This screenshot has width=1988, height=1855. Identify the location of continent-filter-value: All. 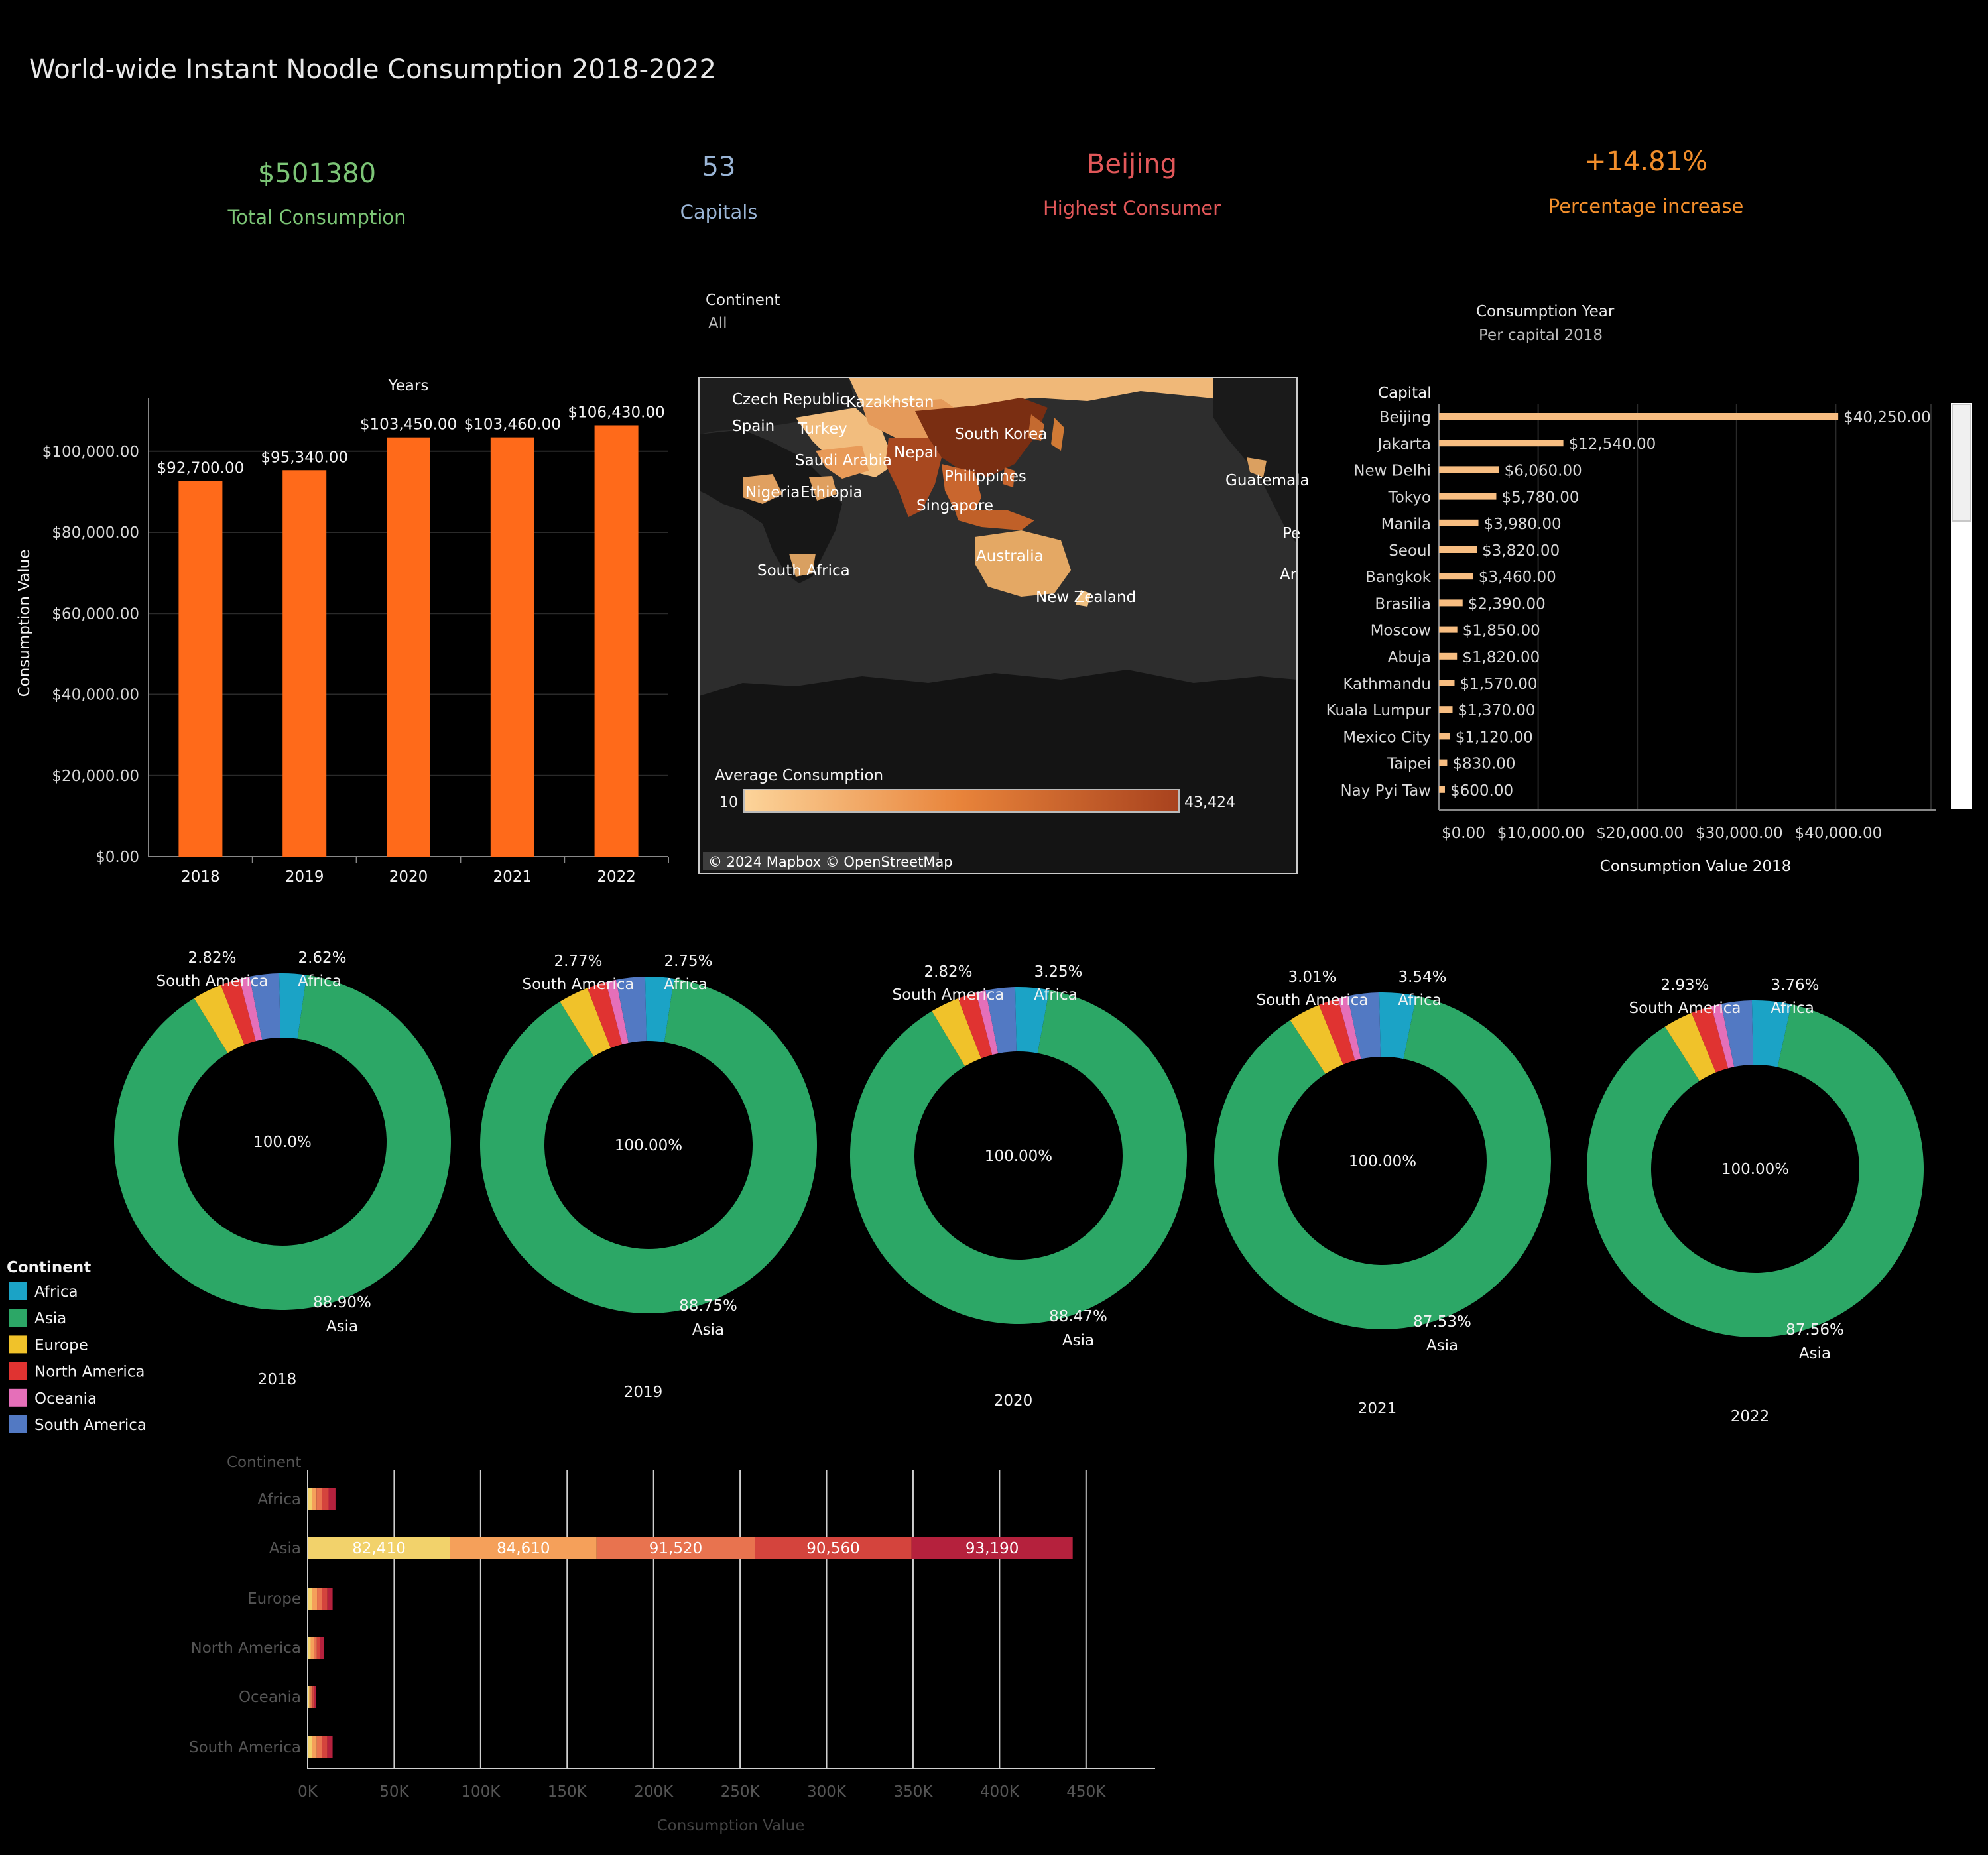
(717, 323).